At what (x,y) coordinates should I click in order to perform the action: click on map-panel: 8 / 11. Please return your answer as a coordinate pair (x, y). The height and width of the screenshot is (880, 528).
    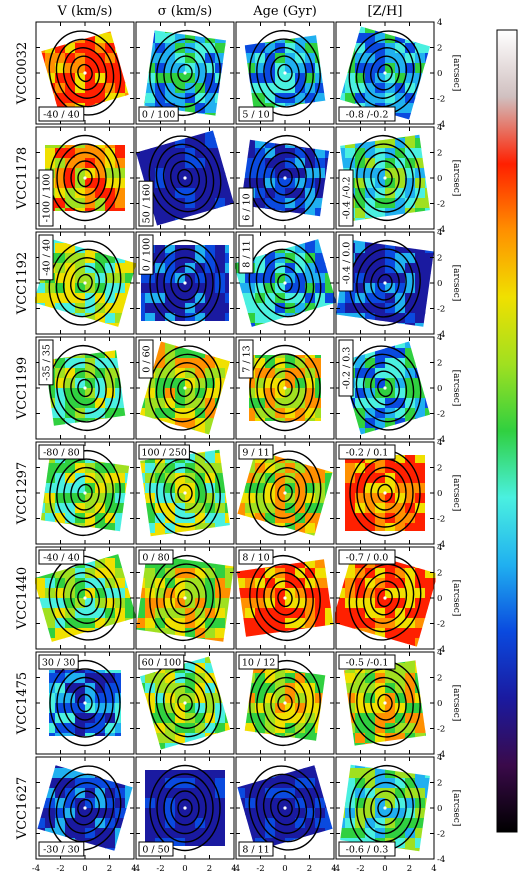
    Looking at the image, I should click on (285, 283).